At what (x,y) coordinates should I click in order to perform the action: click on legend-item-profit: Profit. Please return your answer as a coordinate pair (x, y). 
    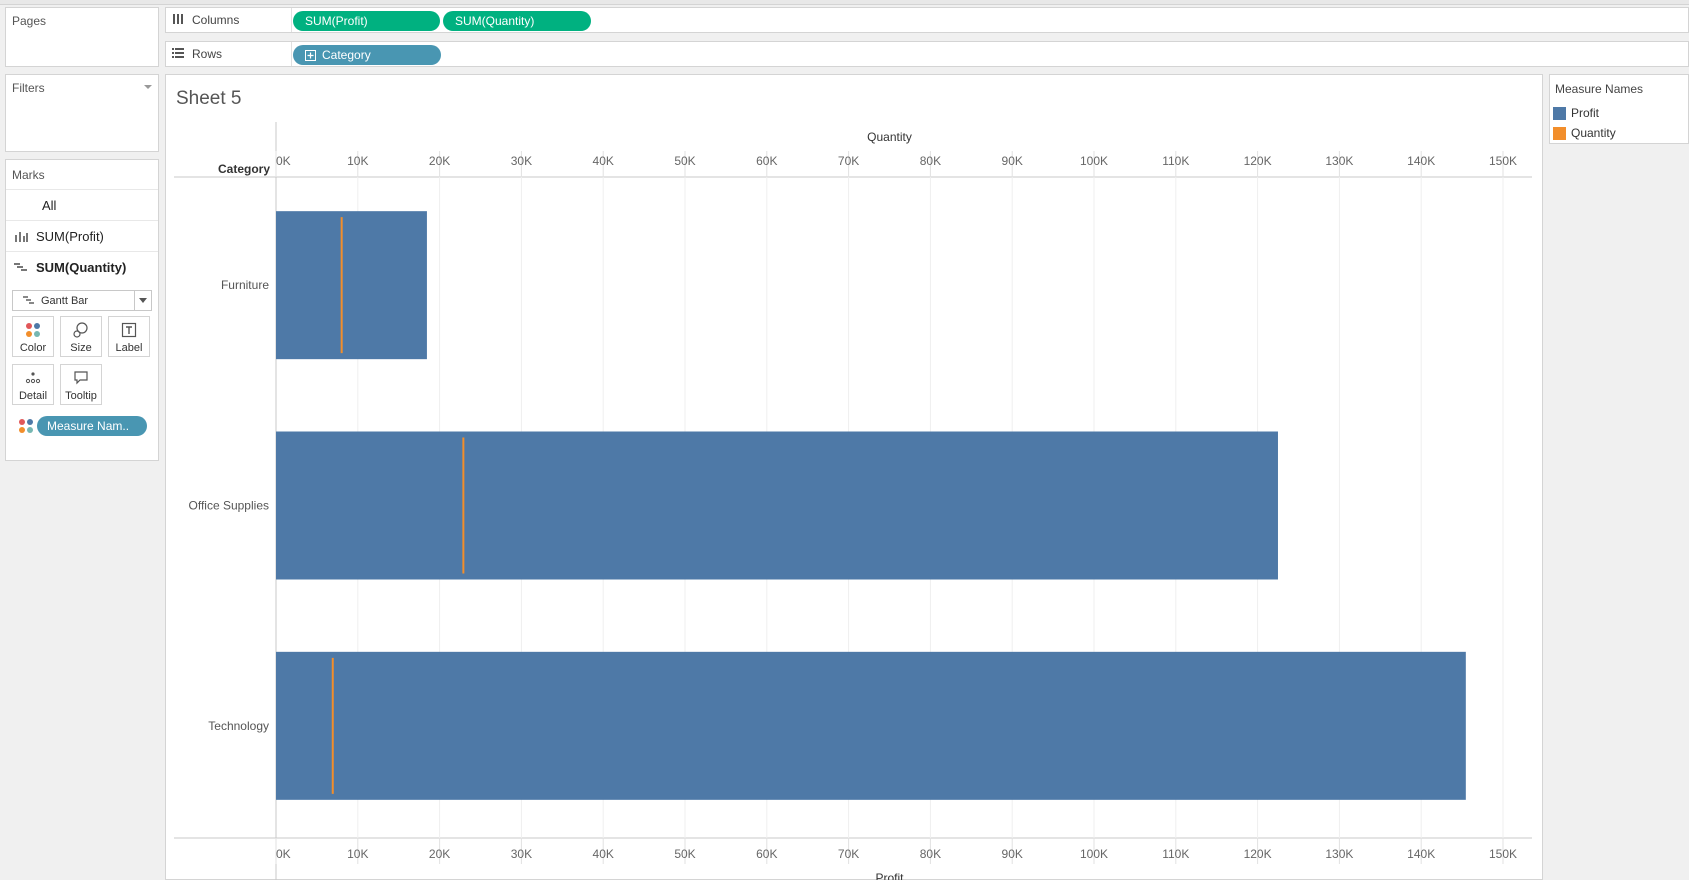
    Looking at the image, I should click on (1576, 113).